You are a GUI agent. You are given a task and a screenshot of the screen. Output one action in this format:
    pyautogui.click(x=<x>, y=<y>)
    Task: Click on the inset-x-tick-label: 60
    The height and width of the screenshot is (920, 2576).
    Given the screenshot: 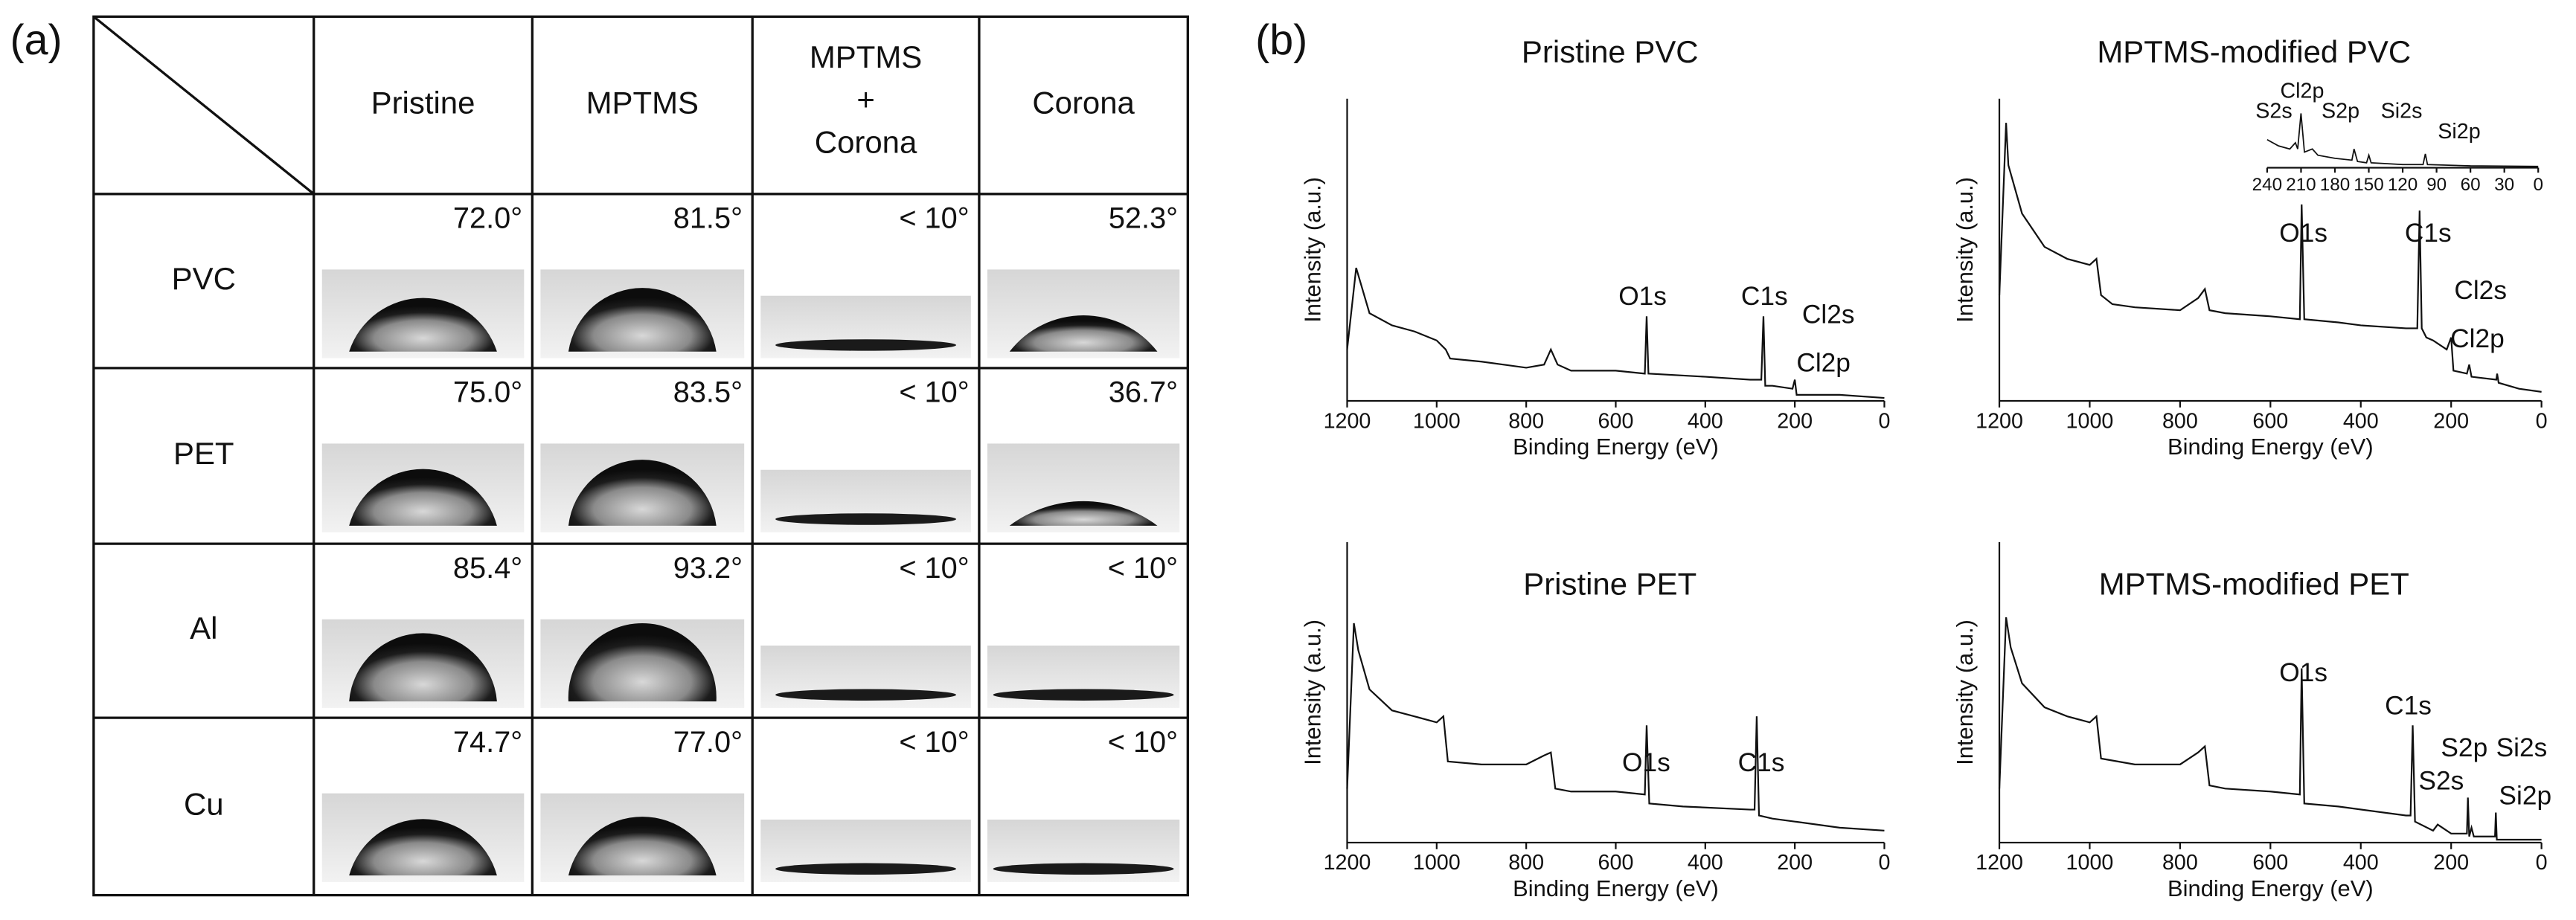 What is the action you would take?
    pyautogui.click(x=2471, y=185)
    